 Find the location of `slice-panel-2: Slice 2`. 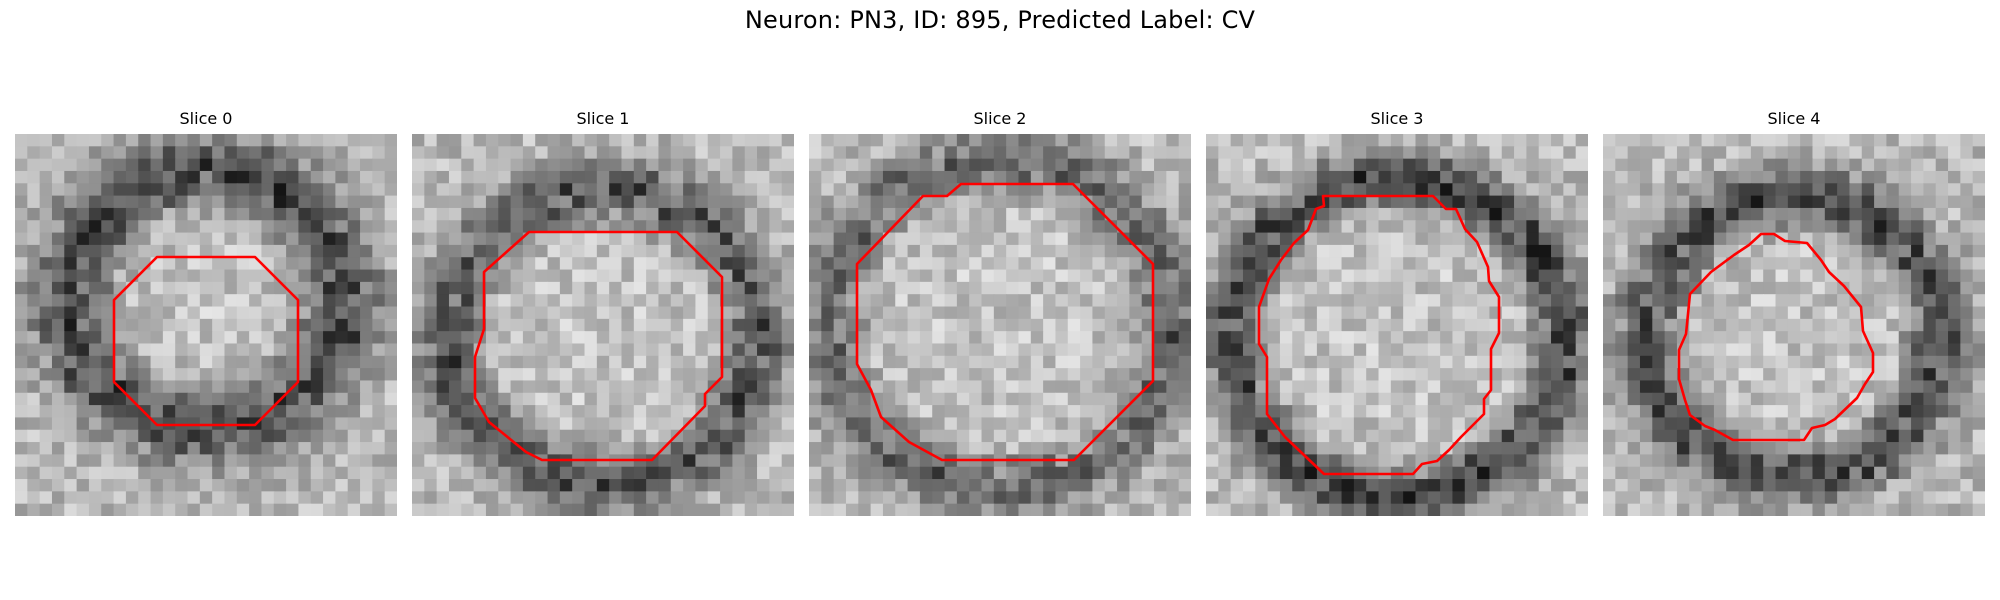

slice-panel-2: Slice 2 is located at coordinates (1000, 312).